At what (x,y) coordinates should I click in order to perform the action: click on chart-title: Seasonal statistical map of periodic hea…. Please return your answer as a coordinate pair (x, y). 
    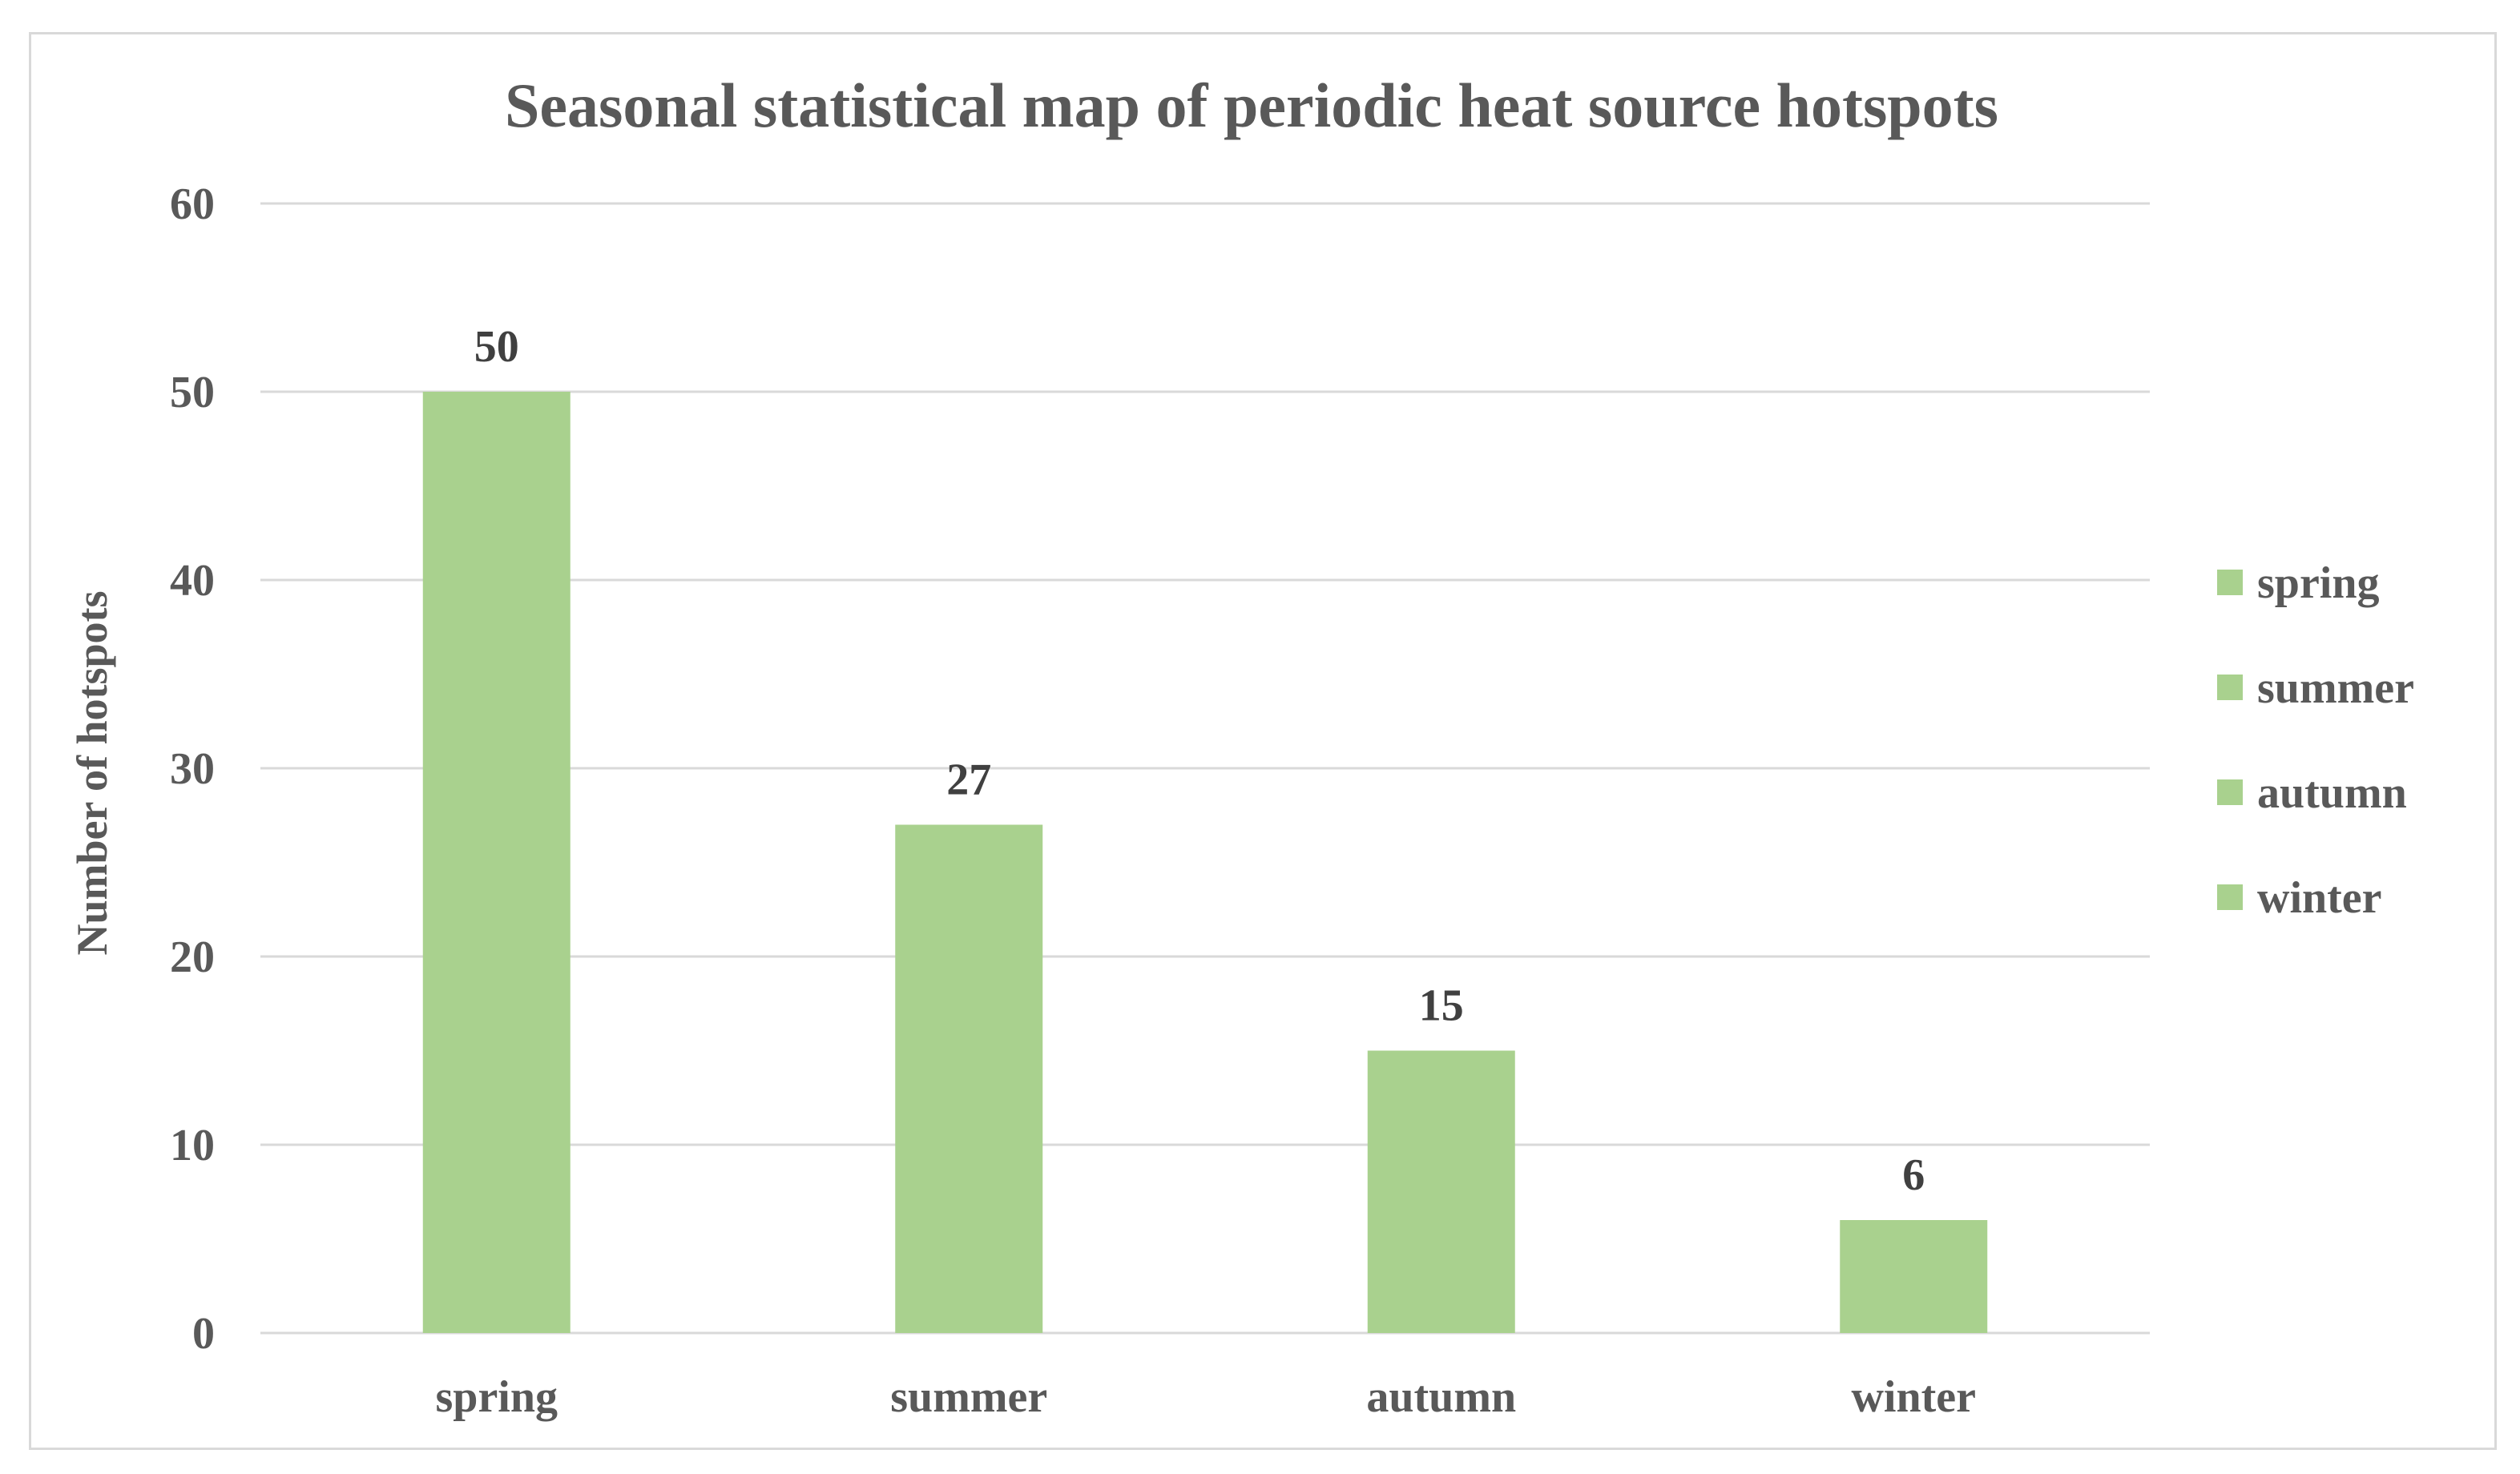
    Looking at the image, I should click on (1251, 105).